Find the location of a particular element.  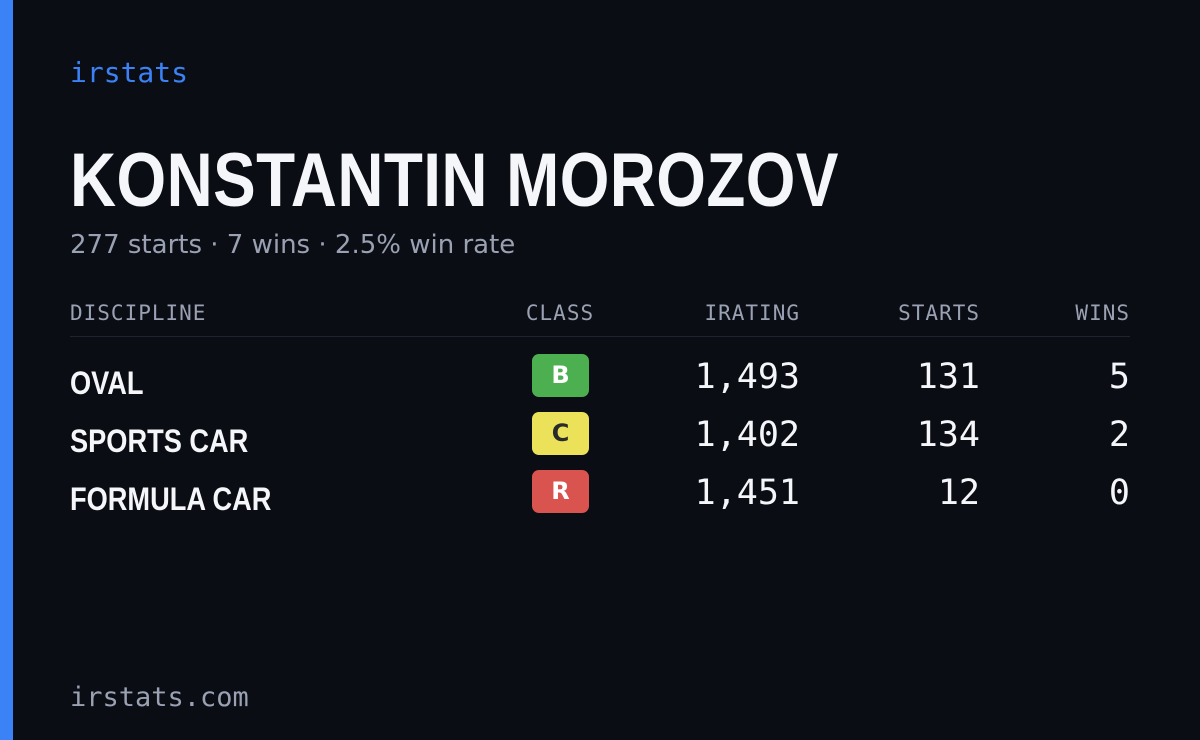

wins-value: 2 is located at coordinates (1119, 435).